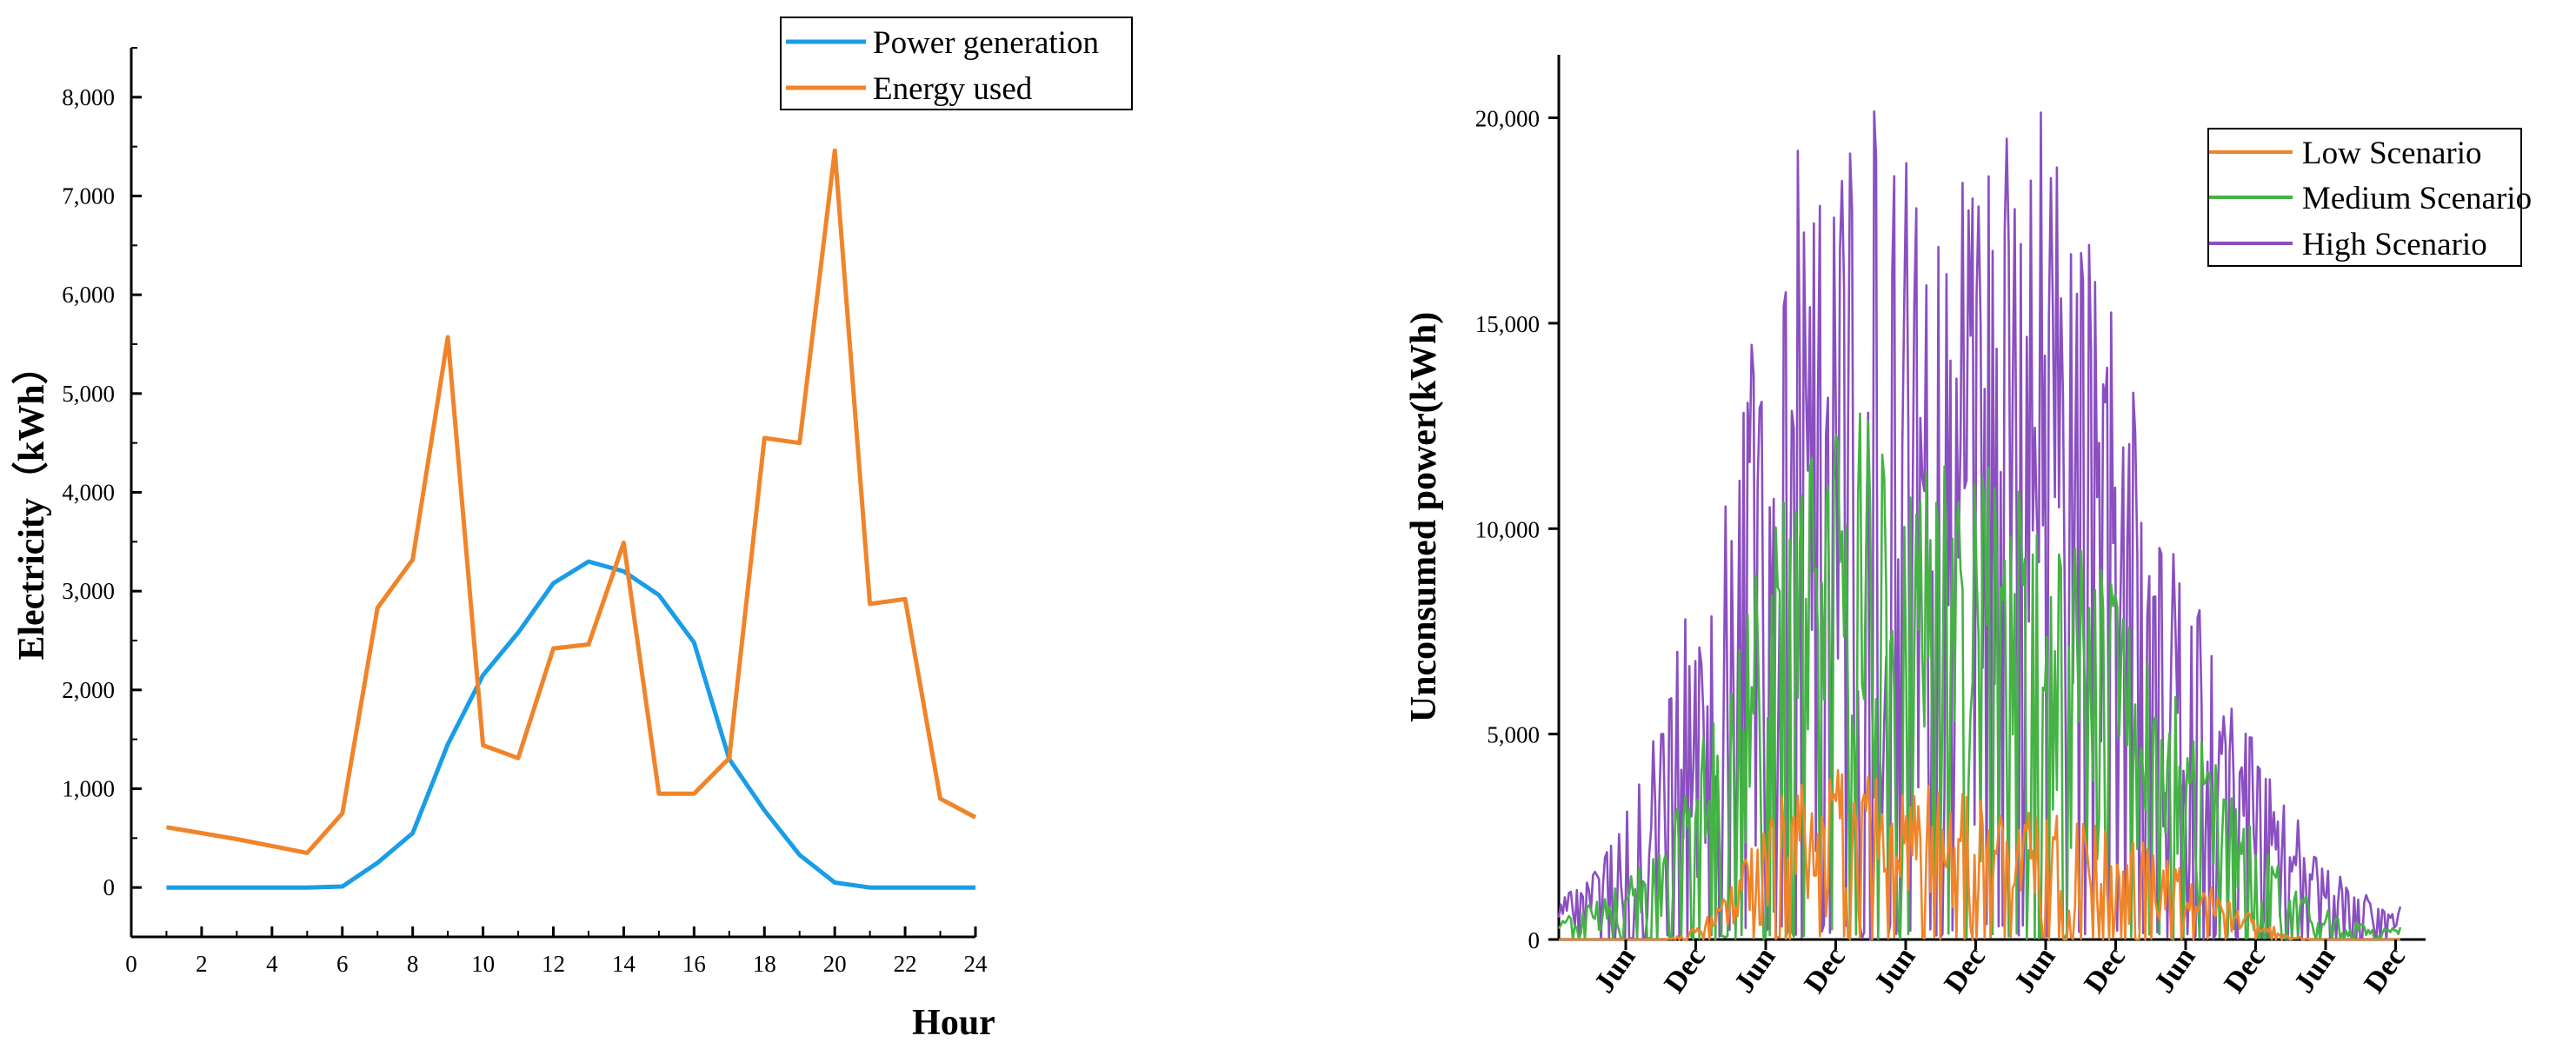 This screenshot has width=2576, height=1049. I want to click on x-tick-label: 16, so click(694, 964).